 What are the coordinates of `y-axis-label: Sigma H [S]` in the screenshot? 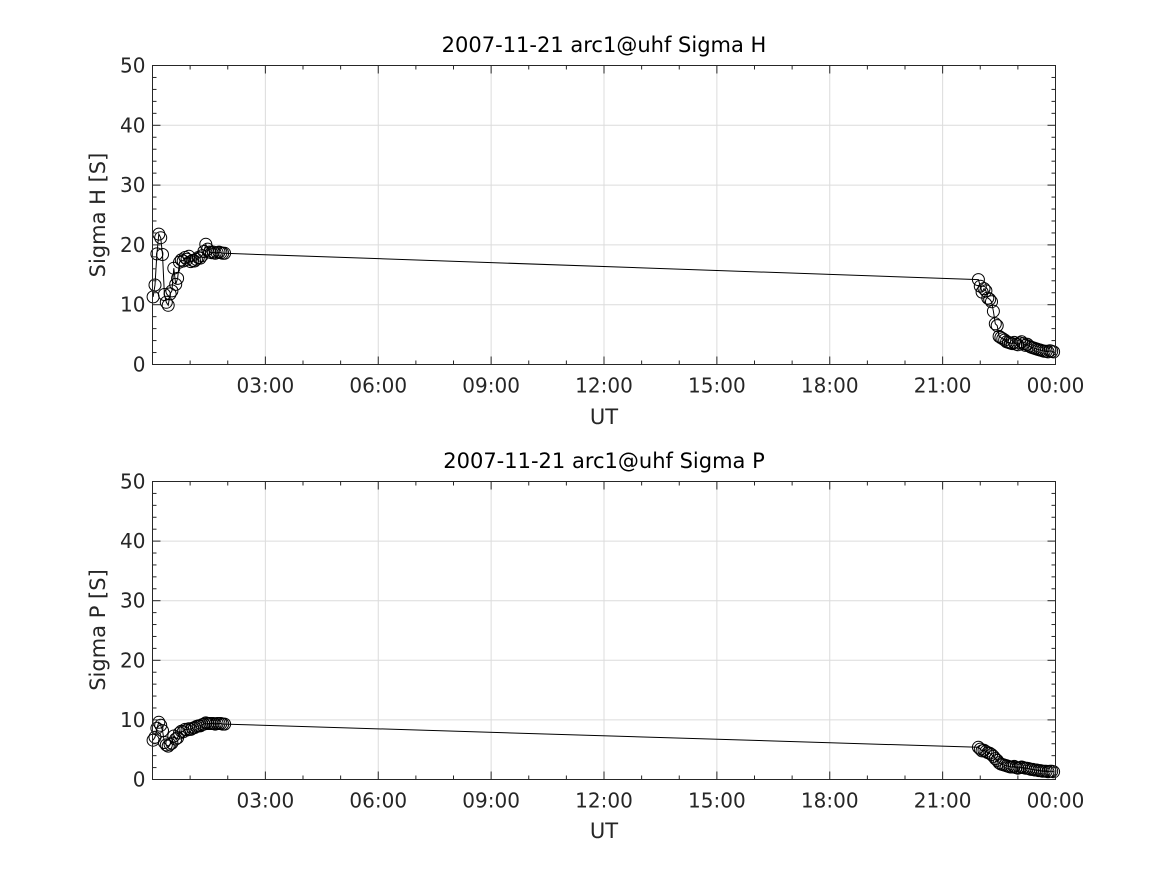 It's located at (98, 215).